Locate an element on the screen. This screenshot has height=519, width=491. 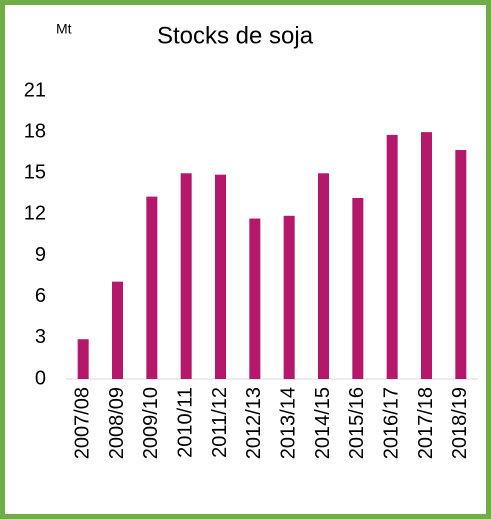
chart-title: Stocks de soja is located at coordinates (235, 35).